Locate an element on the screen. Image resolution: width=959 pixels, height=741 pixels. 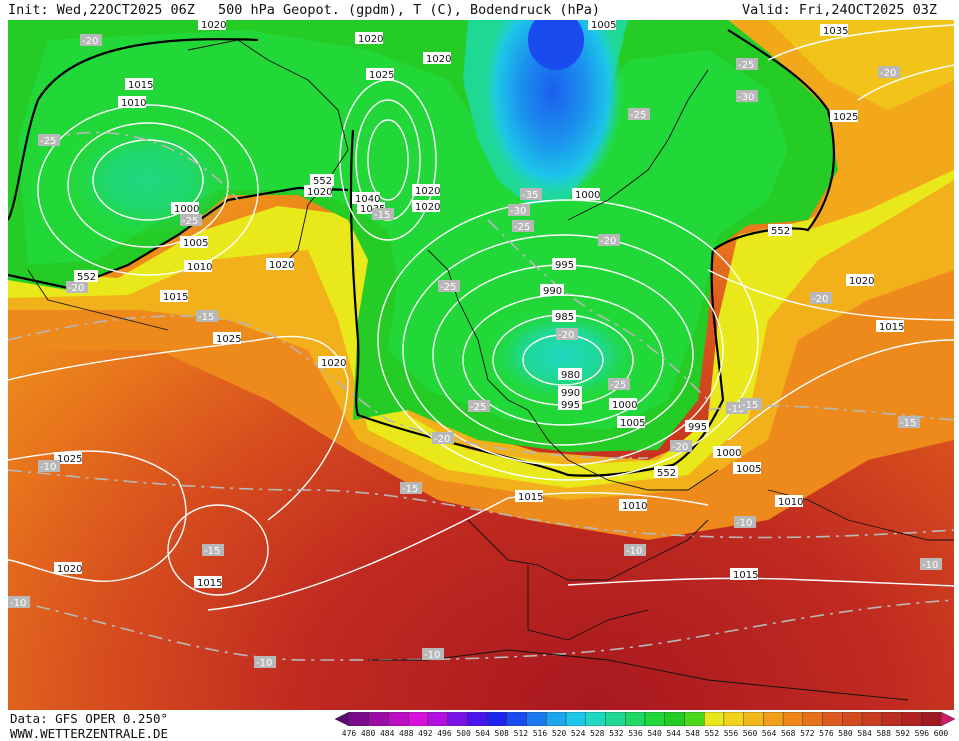
scale-tick-label: 548 is located at coordinates (692, 733).